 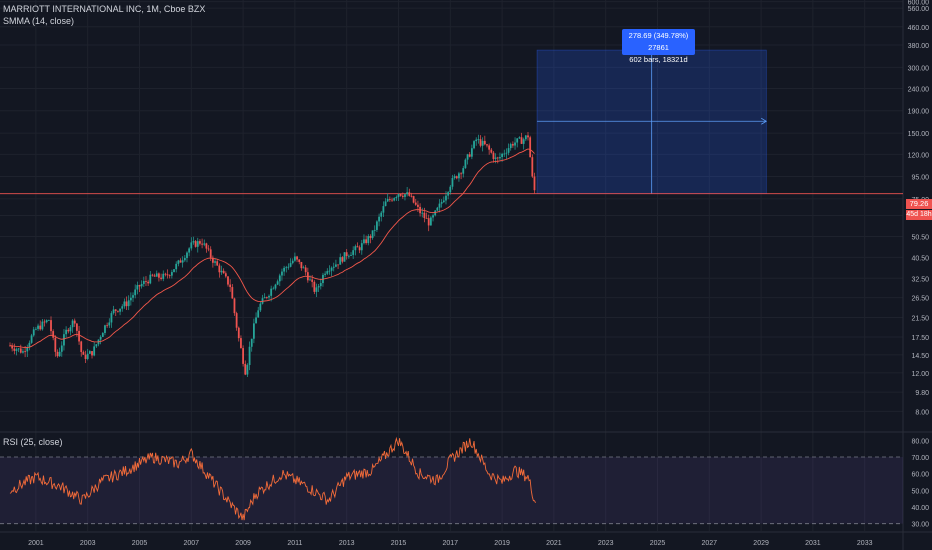 What do you see at coordinates (399, 543) in the screenshot?
I see `time-axis-label: 2015` at bounding box center [399, 543].